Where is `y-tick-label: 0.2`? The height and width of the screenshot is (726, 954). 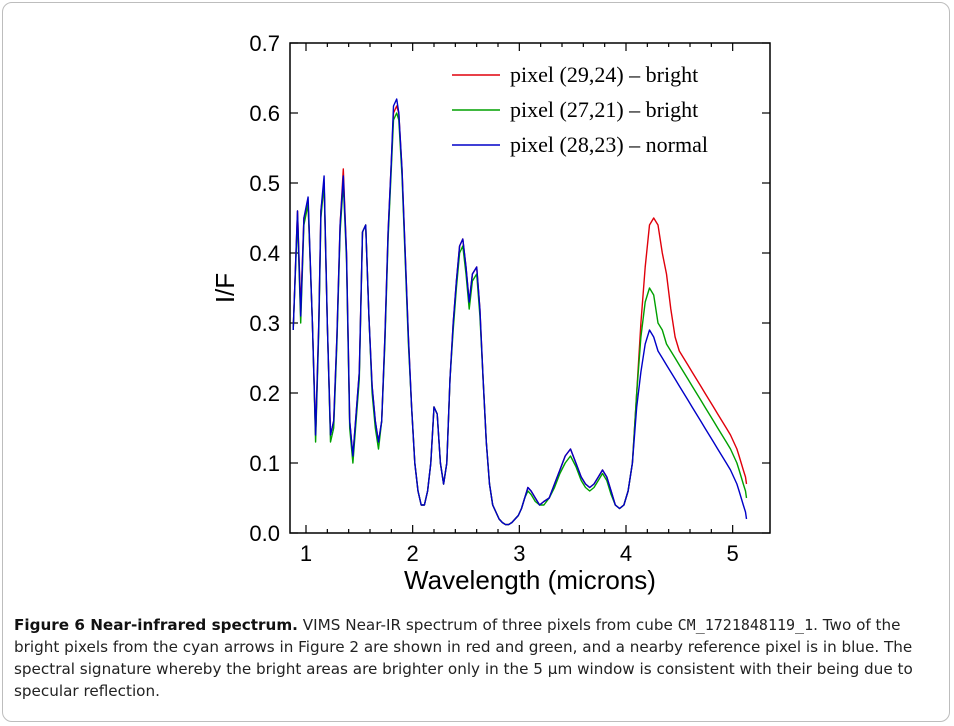 y-tick-label: 0.2 is located at coordinates (264, 393).